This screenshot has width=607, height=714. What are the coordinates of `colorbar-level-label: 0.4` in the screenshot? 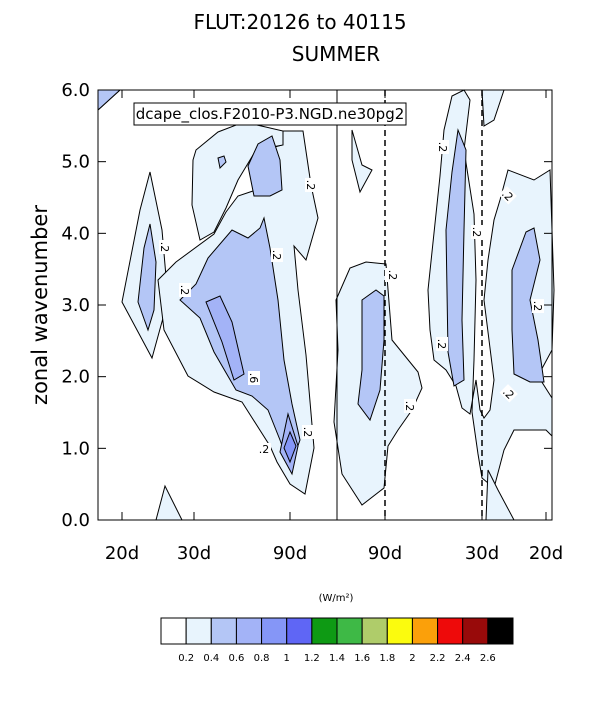 It's located at (211, 658).